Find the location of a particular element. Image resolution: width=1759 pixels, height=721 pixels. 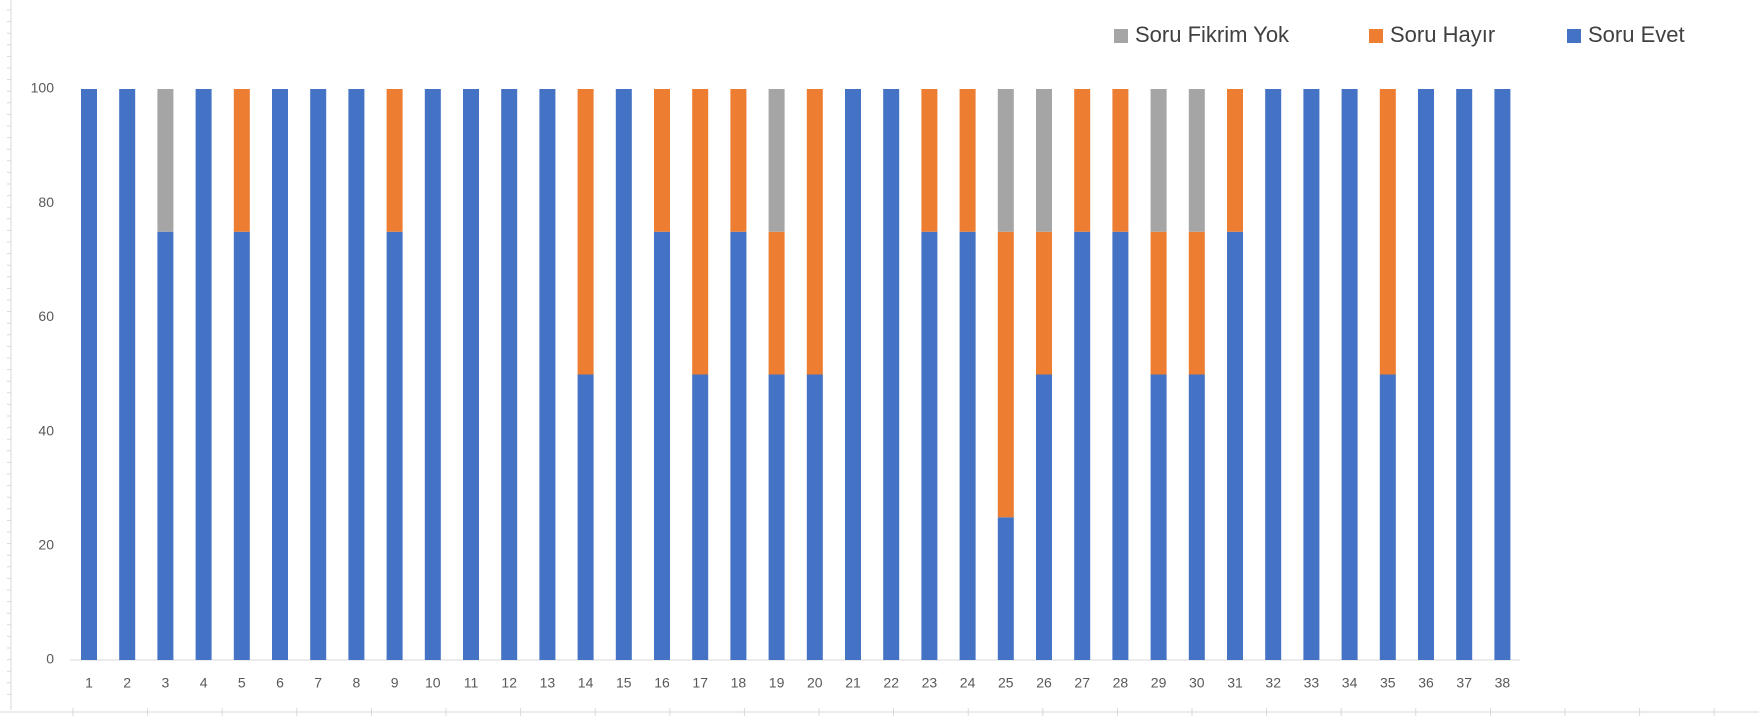

x-tick-label: 14 is located at coordinates (586, 683).